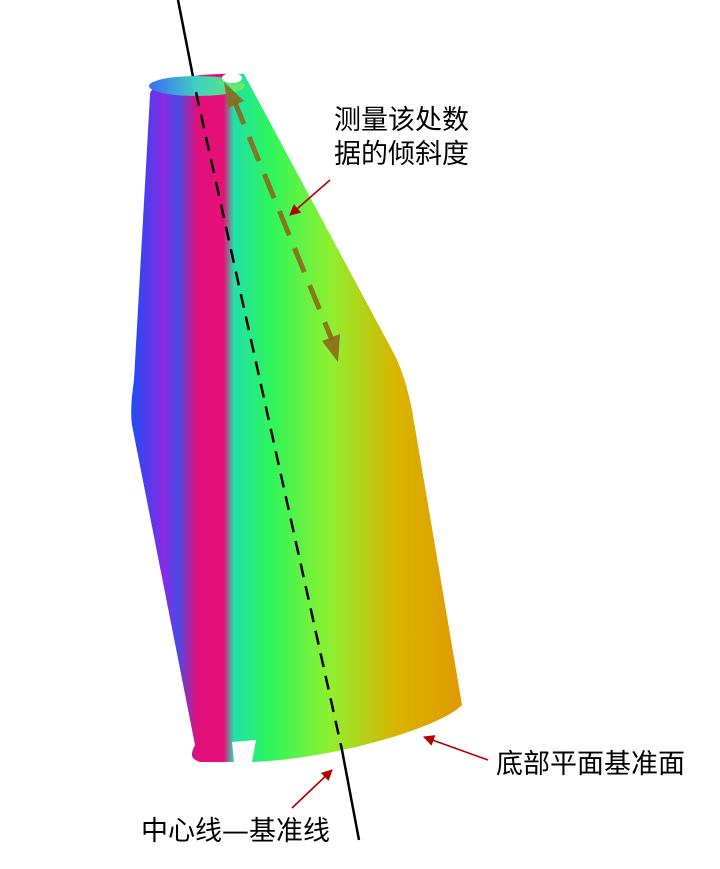 The image size is (720, 869). I want to click on tilt-measure-arrow, so click(282, 222).